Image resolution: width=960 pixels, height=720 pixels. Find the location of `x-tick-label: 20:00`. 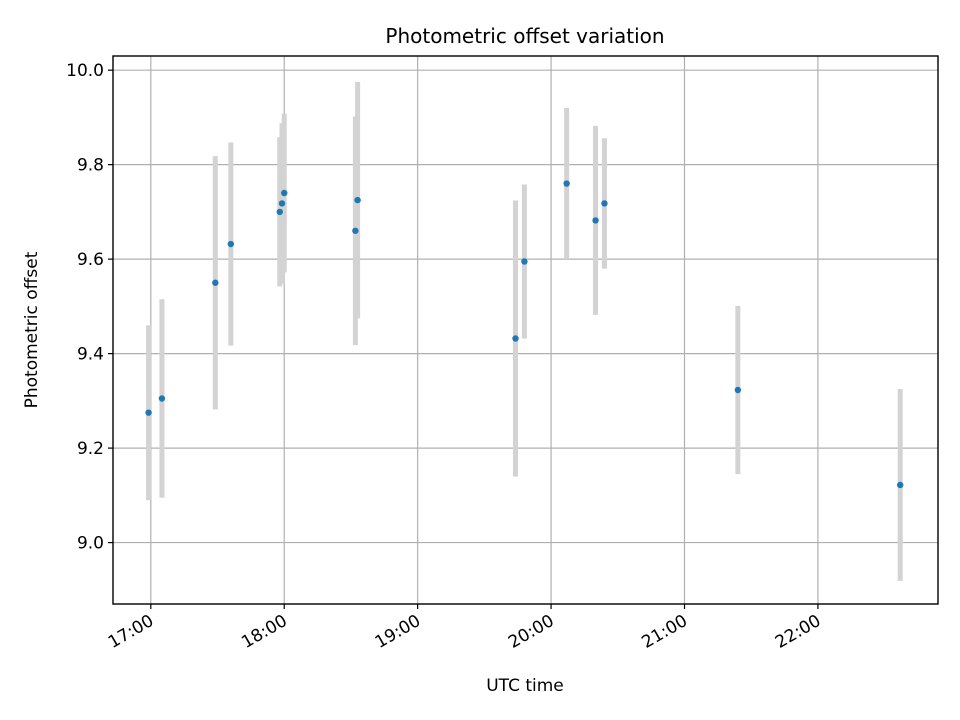

x-tick-label: 20:00 is located at coordinates (531, 632).